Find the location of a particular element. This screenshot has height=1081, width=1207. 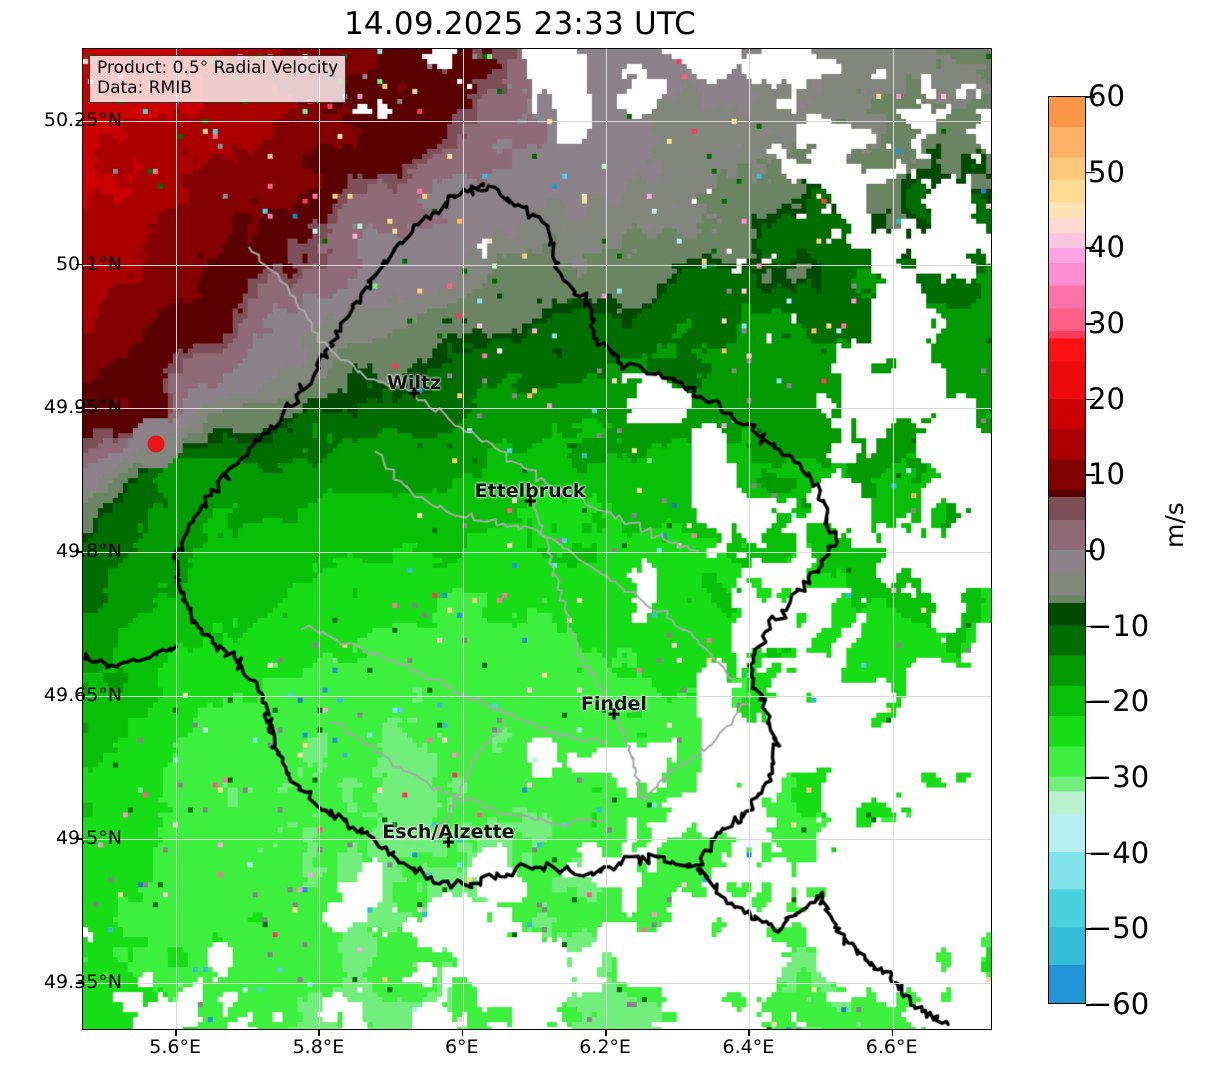

colorbar-tick-label: −60 is located at coordinates (1119, 1004).